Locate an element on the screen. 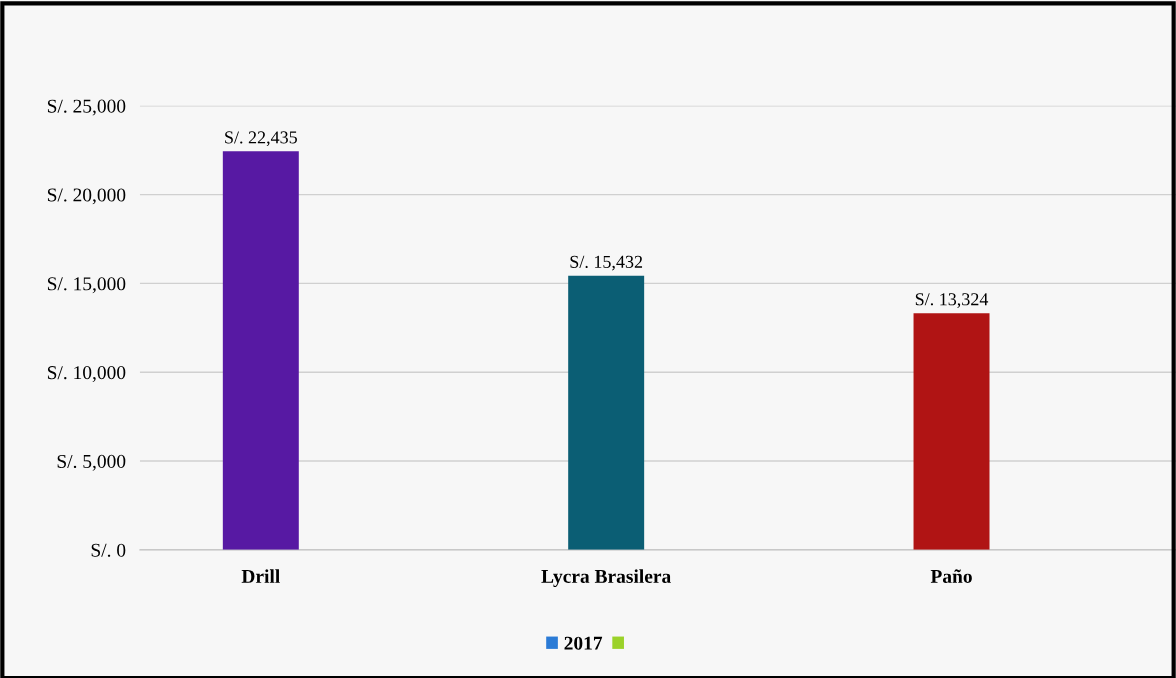 The width and height of the screenshot is (1176, 678). x-tick-label: Drill is located at coordinates (260, 576).